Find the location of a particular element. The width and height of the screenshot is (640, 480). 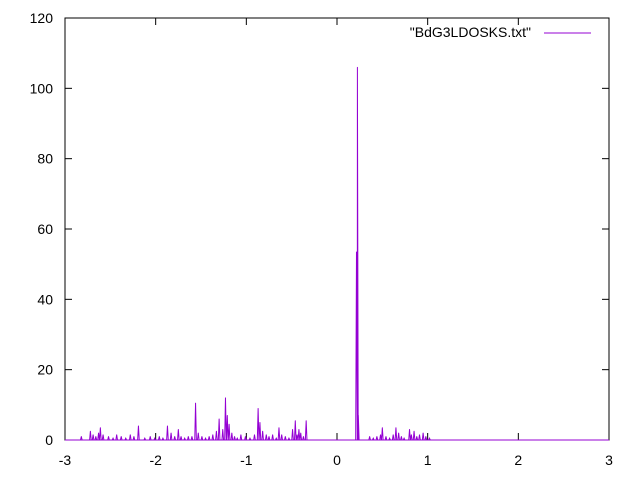

legend: "BdG3LDOSKS.txt" is located at coordinates (500, 32).